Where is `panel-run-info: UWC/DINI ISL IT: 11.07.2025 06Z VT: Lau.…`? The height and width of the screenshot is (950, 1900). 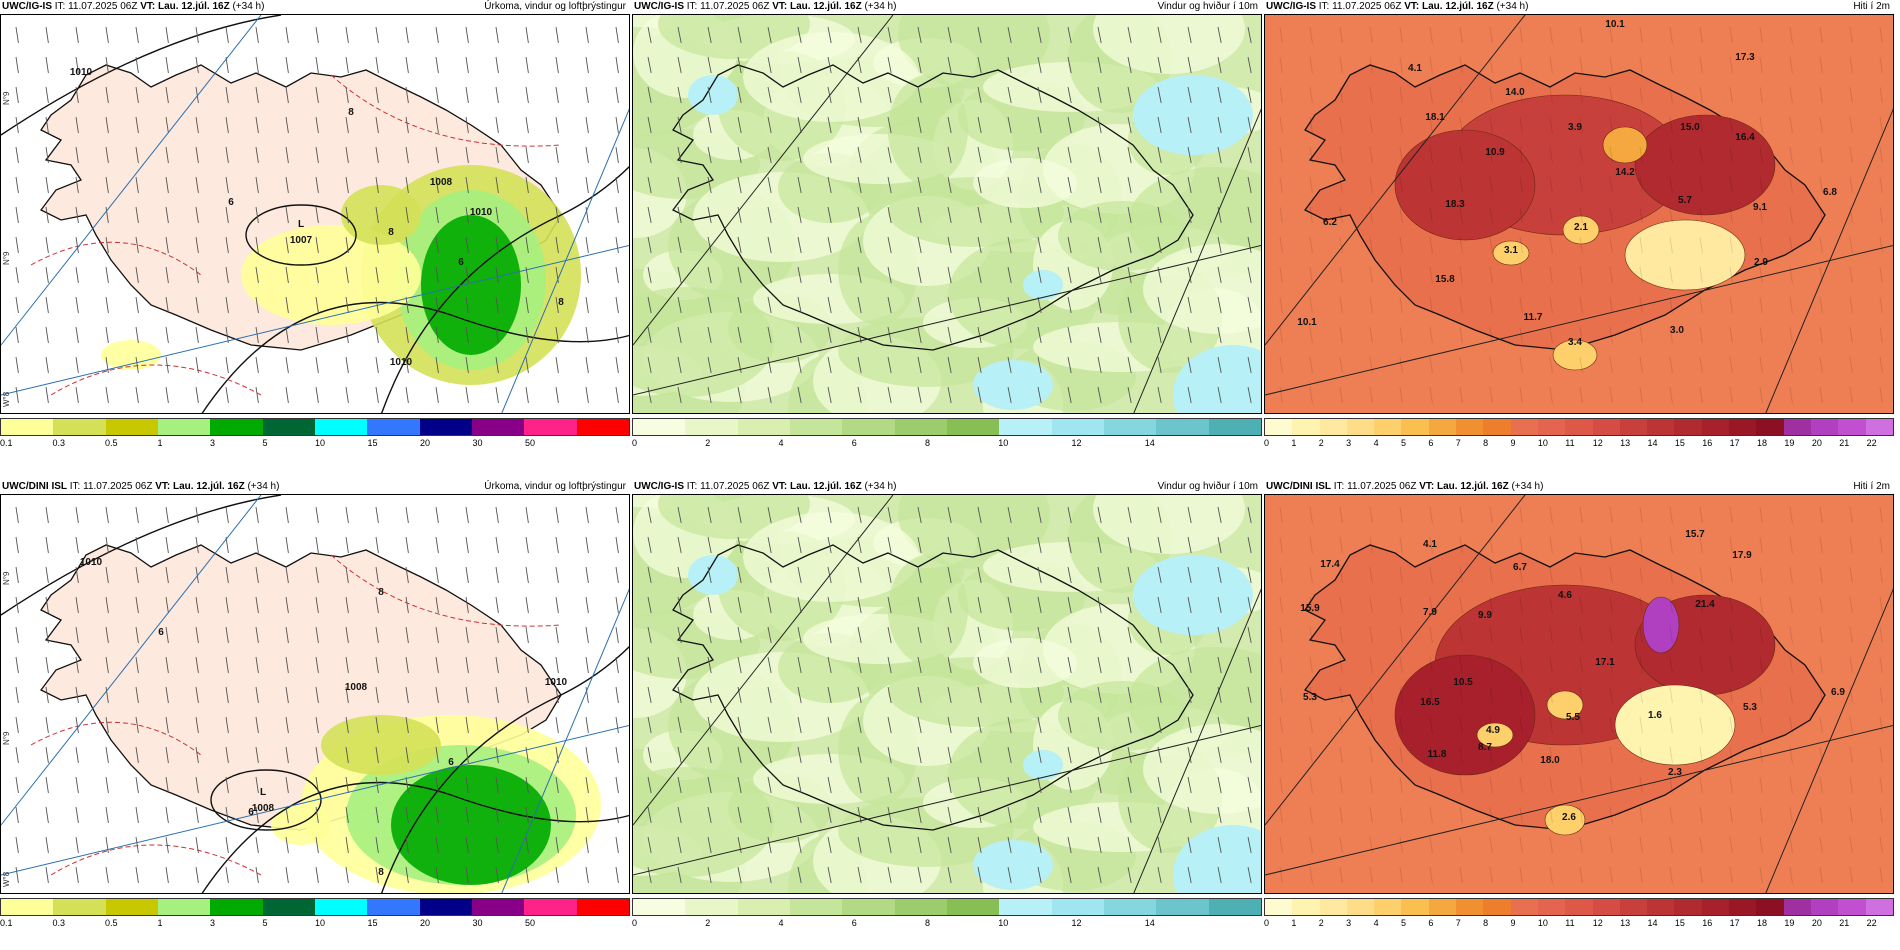
panel-run-info: UWC/DINI ISL IT: 11.07.2025 06Z VT: Lau.… is located at coordinates (1404, 487).